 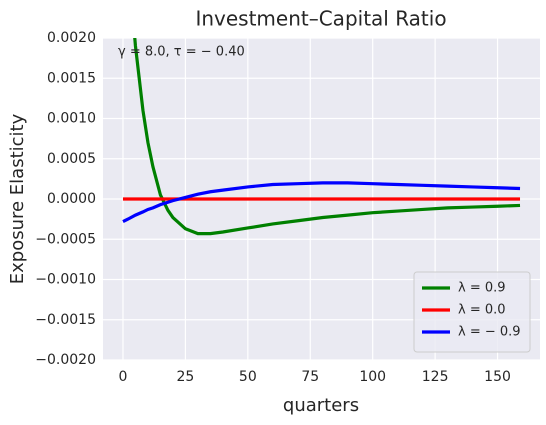 I want to click on x-tick-label: 0, so click(x=123, y=377).